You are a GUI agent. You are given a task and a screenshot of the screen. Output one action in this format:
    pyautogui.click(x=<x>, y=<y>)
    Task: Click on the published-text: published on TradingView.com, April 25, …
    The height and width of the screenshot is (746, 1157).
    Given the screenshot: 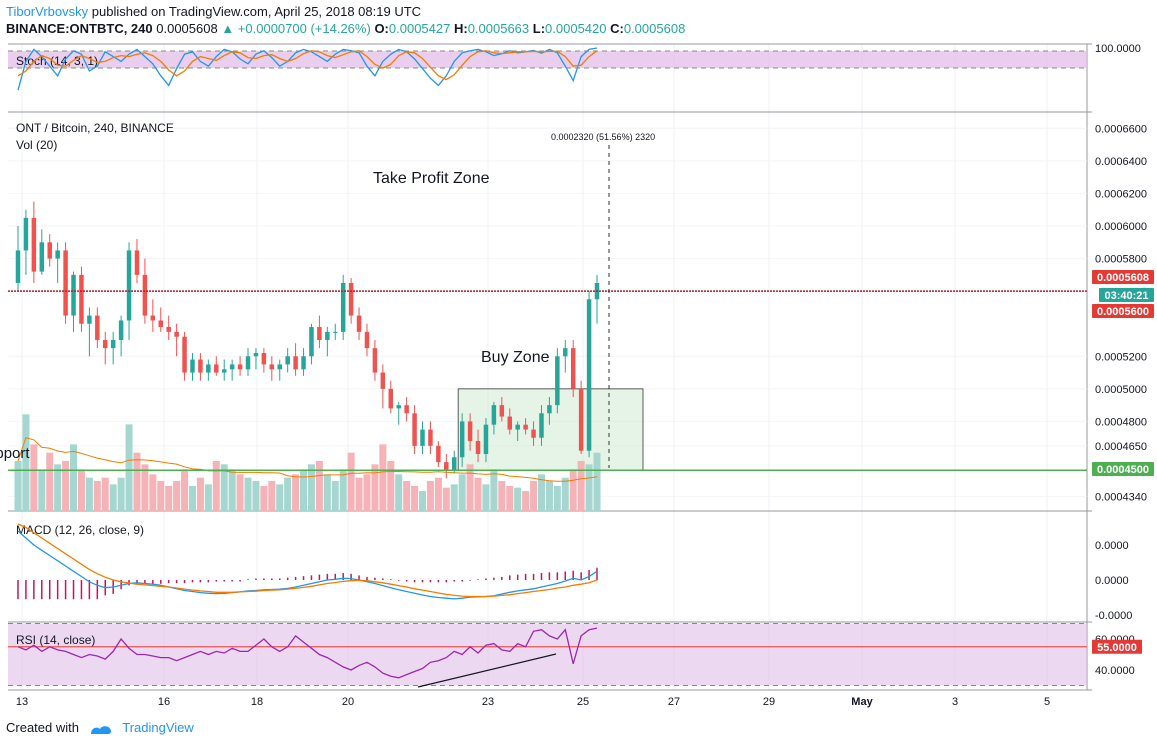 What is the action you would take?
    pyautogui.click(x=256, y=11)
    